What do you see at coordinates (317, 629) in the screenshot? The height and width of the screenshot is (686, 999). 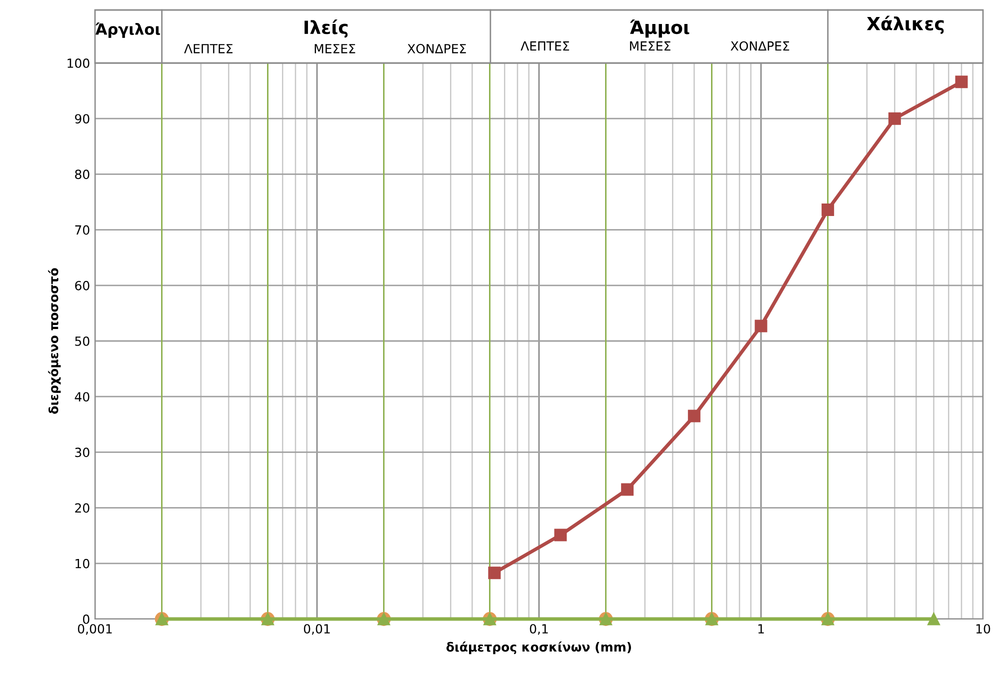 I see `x-tick-label: 0,01` at bounding box center [317, 629].